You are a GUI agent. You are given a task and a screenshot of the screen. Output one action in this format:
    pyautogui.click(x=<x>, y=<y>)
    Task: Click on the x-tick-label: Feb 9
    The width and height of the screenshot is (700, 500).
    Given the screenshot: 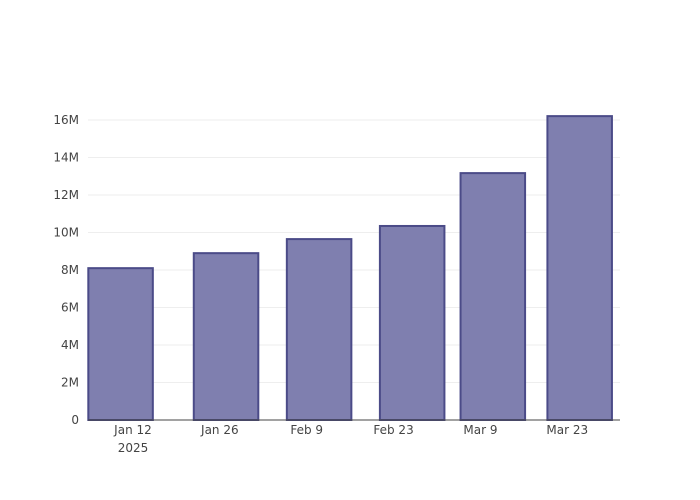 What is the action you would take?
    pyautogui.click(x=306, y=430)
    